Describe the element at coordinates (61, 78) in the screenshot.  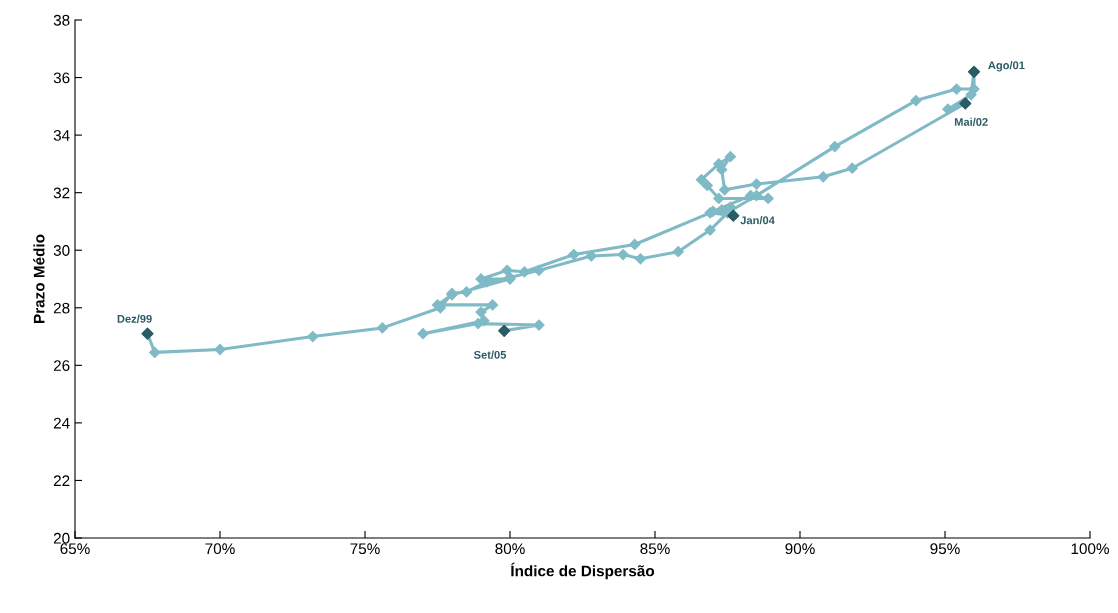
I see `y-tick-label: 36` at that location.